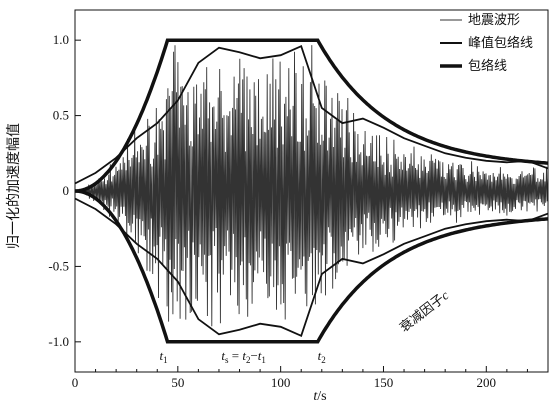 This screenshot has height=405, width=558. I want to click on x-tick-label: 0, so click(75, 382).